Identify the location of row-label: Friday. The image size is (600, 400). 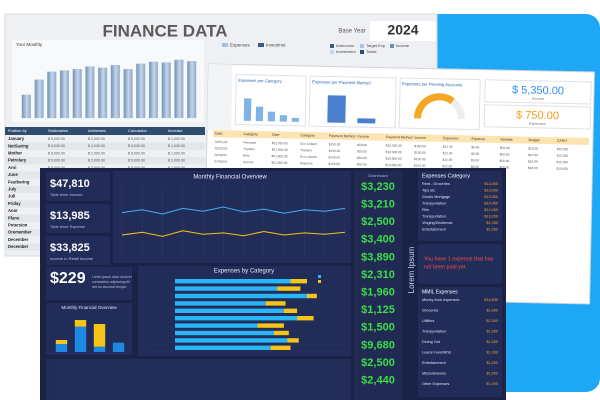
(14, 203).